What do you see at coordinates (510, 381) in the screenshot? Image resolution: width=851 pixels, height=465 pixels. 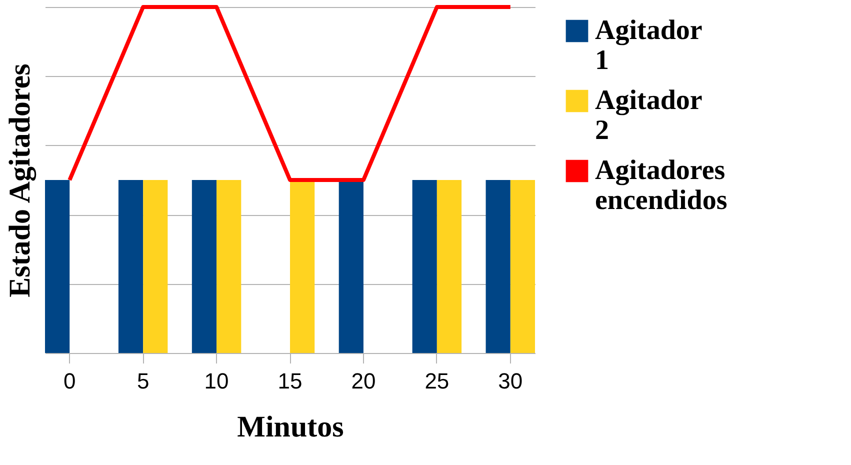 I see `x-tick-label: 30` at bounding box center [510, 381].